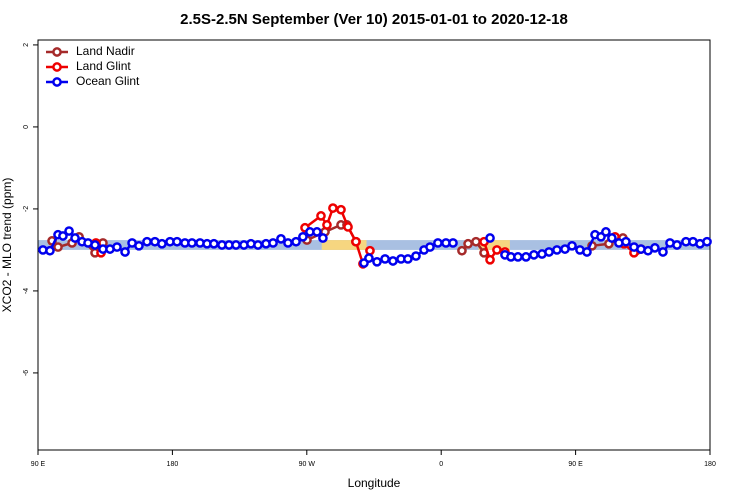 The image size is (750, 500). What do you see at coordinates (26, 127) in the screenshot?
I see `y-tick-label: 0` at bounding box center [26, 127].